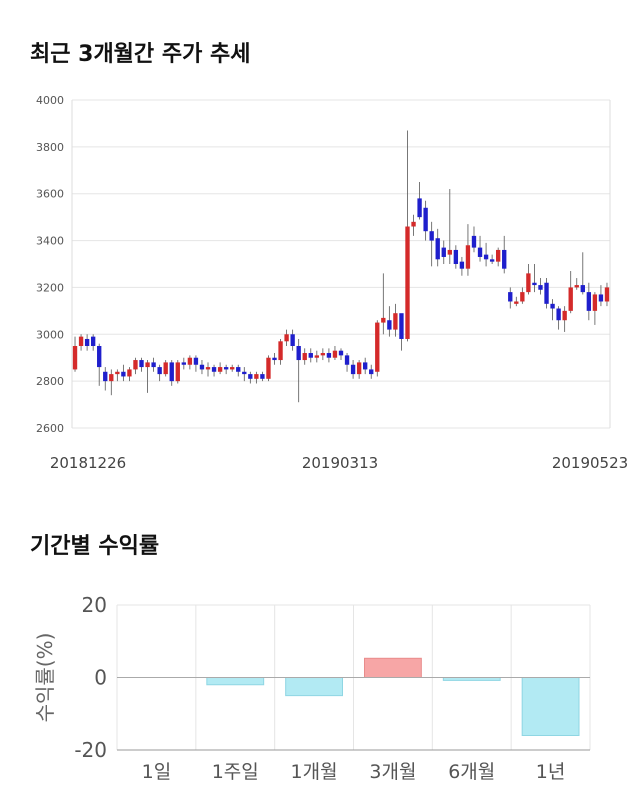 This screenshot has width=640, height=810. Describe the element at coordinates (314, 772) in the screenshot. I see `x-category-label: 1개월` at that location.